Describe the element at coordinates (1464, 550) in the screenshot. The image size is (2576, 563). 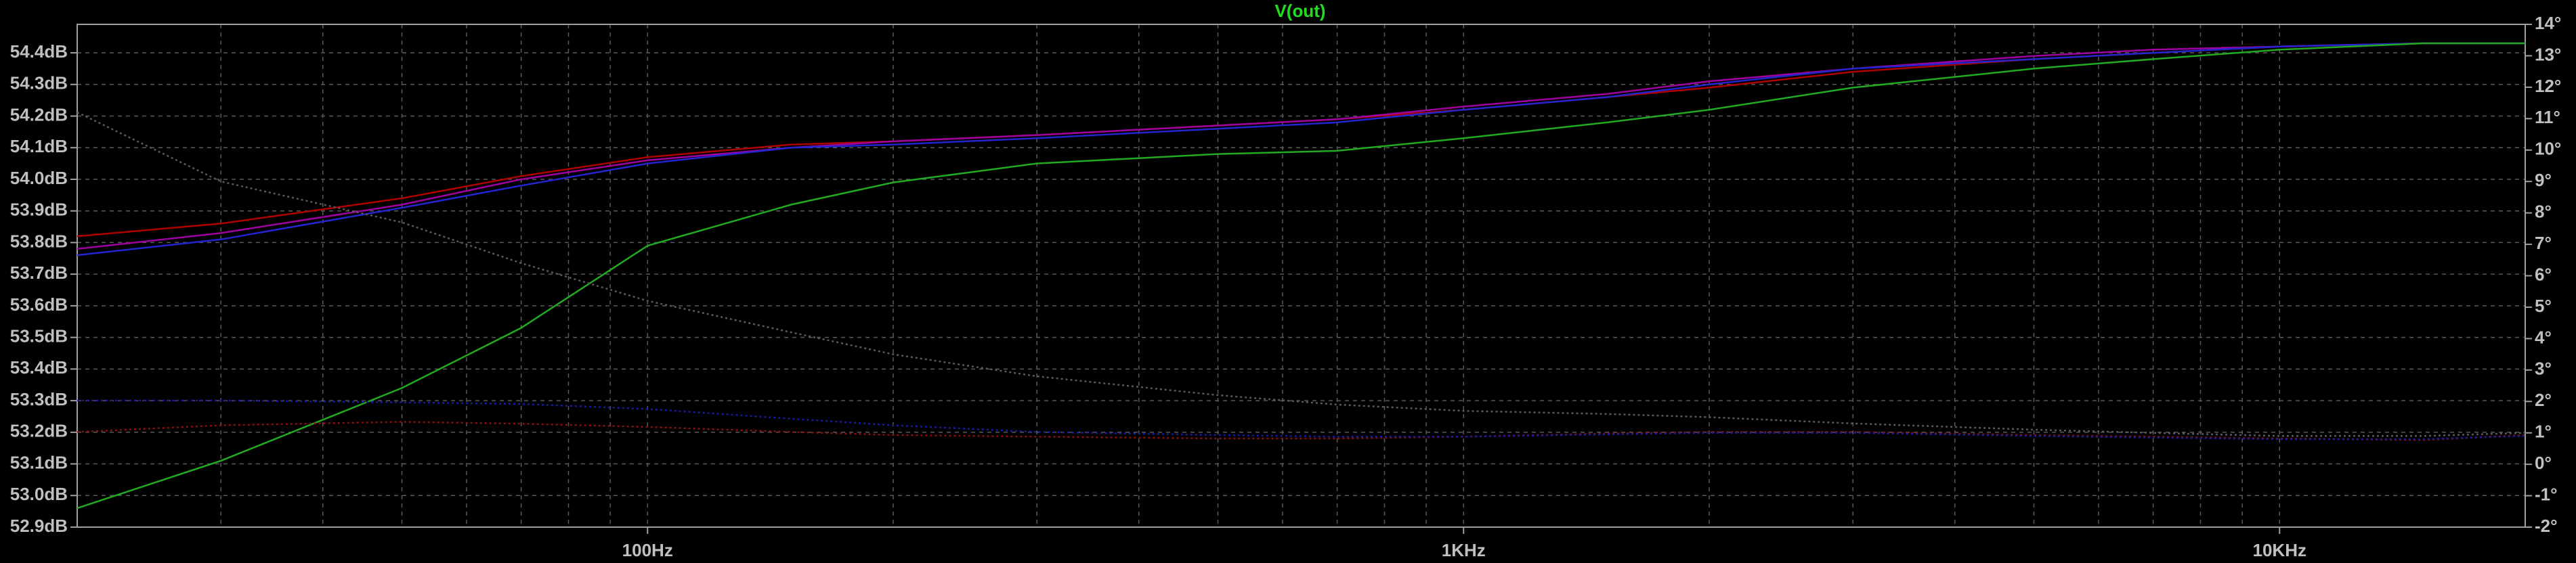
I see `x-tick-label: 1KHz` at that location.